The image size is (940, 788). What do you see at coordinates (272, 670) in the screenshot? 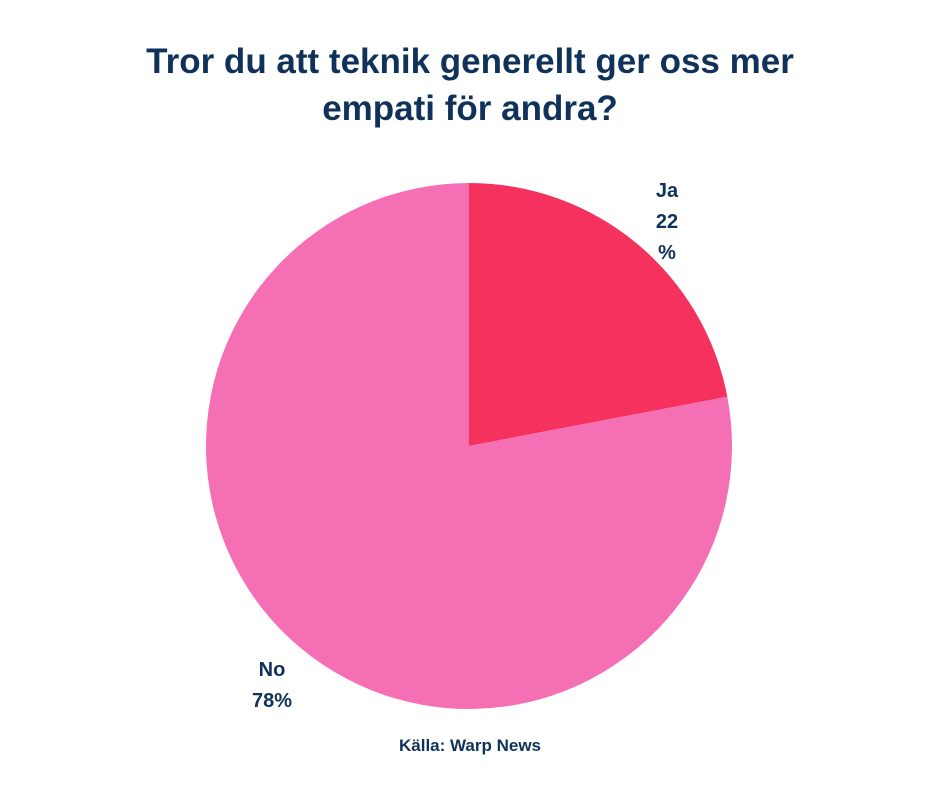
I see `slice-label-no-name: No` at bounding box center [272, 670].